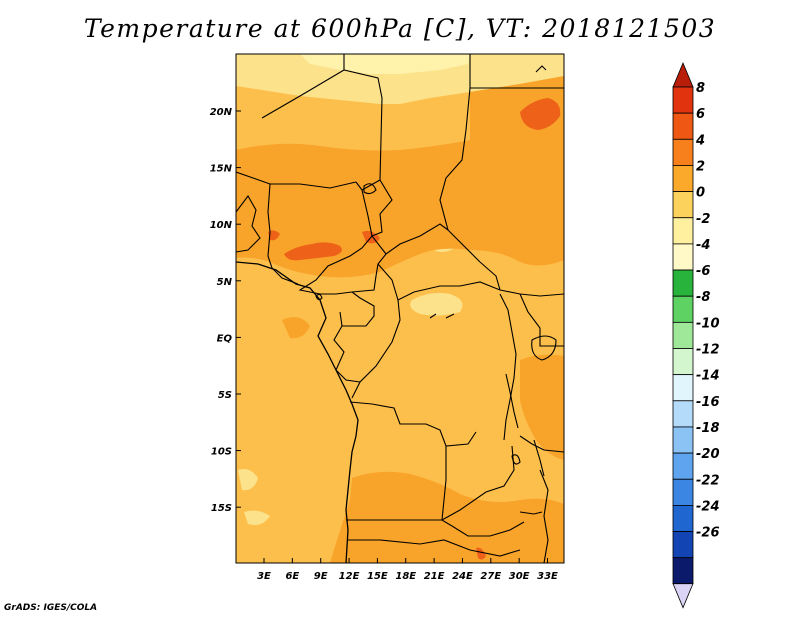 The height and width of the screenshot is (618, 800). I want to click on boundary-gabon-south, so click(347, 354).